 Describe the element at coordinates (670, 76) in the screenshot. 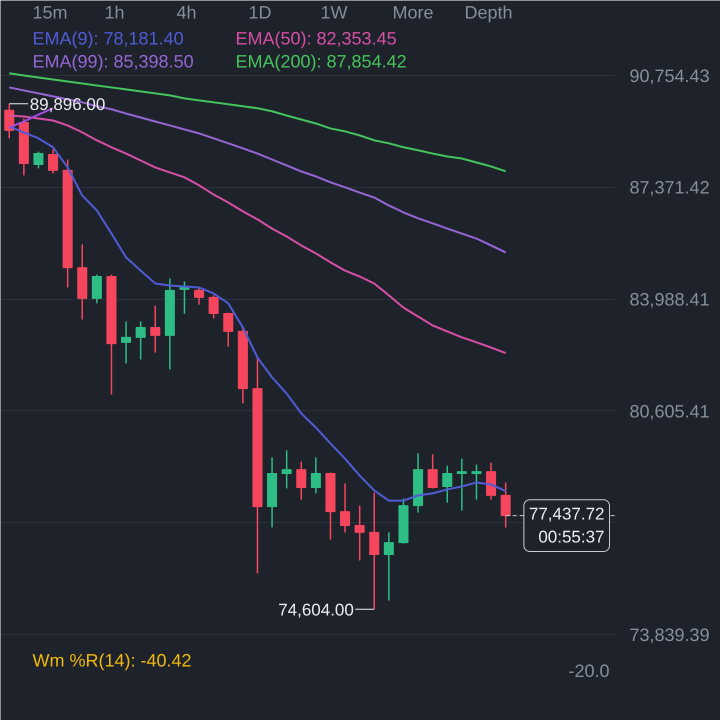

I see `y-tick-label: 90,754.43` at that location.